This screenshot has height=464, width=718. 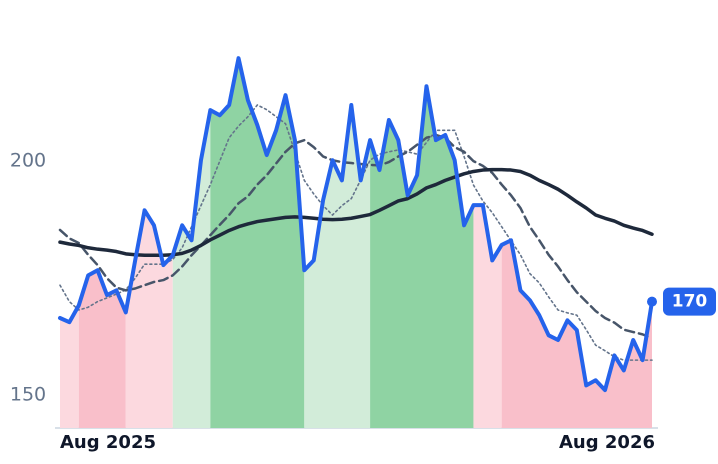 I want to click on value-badge, so click(x=689, y=301).